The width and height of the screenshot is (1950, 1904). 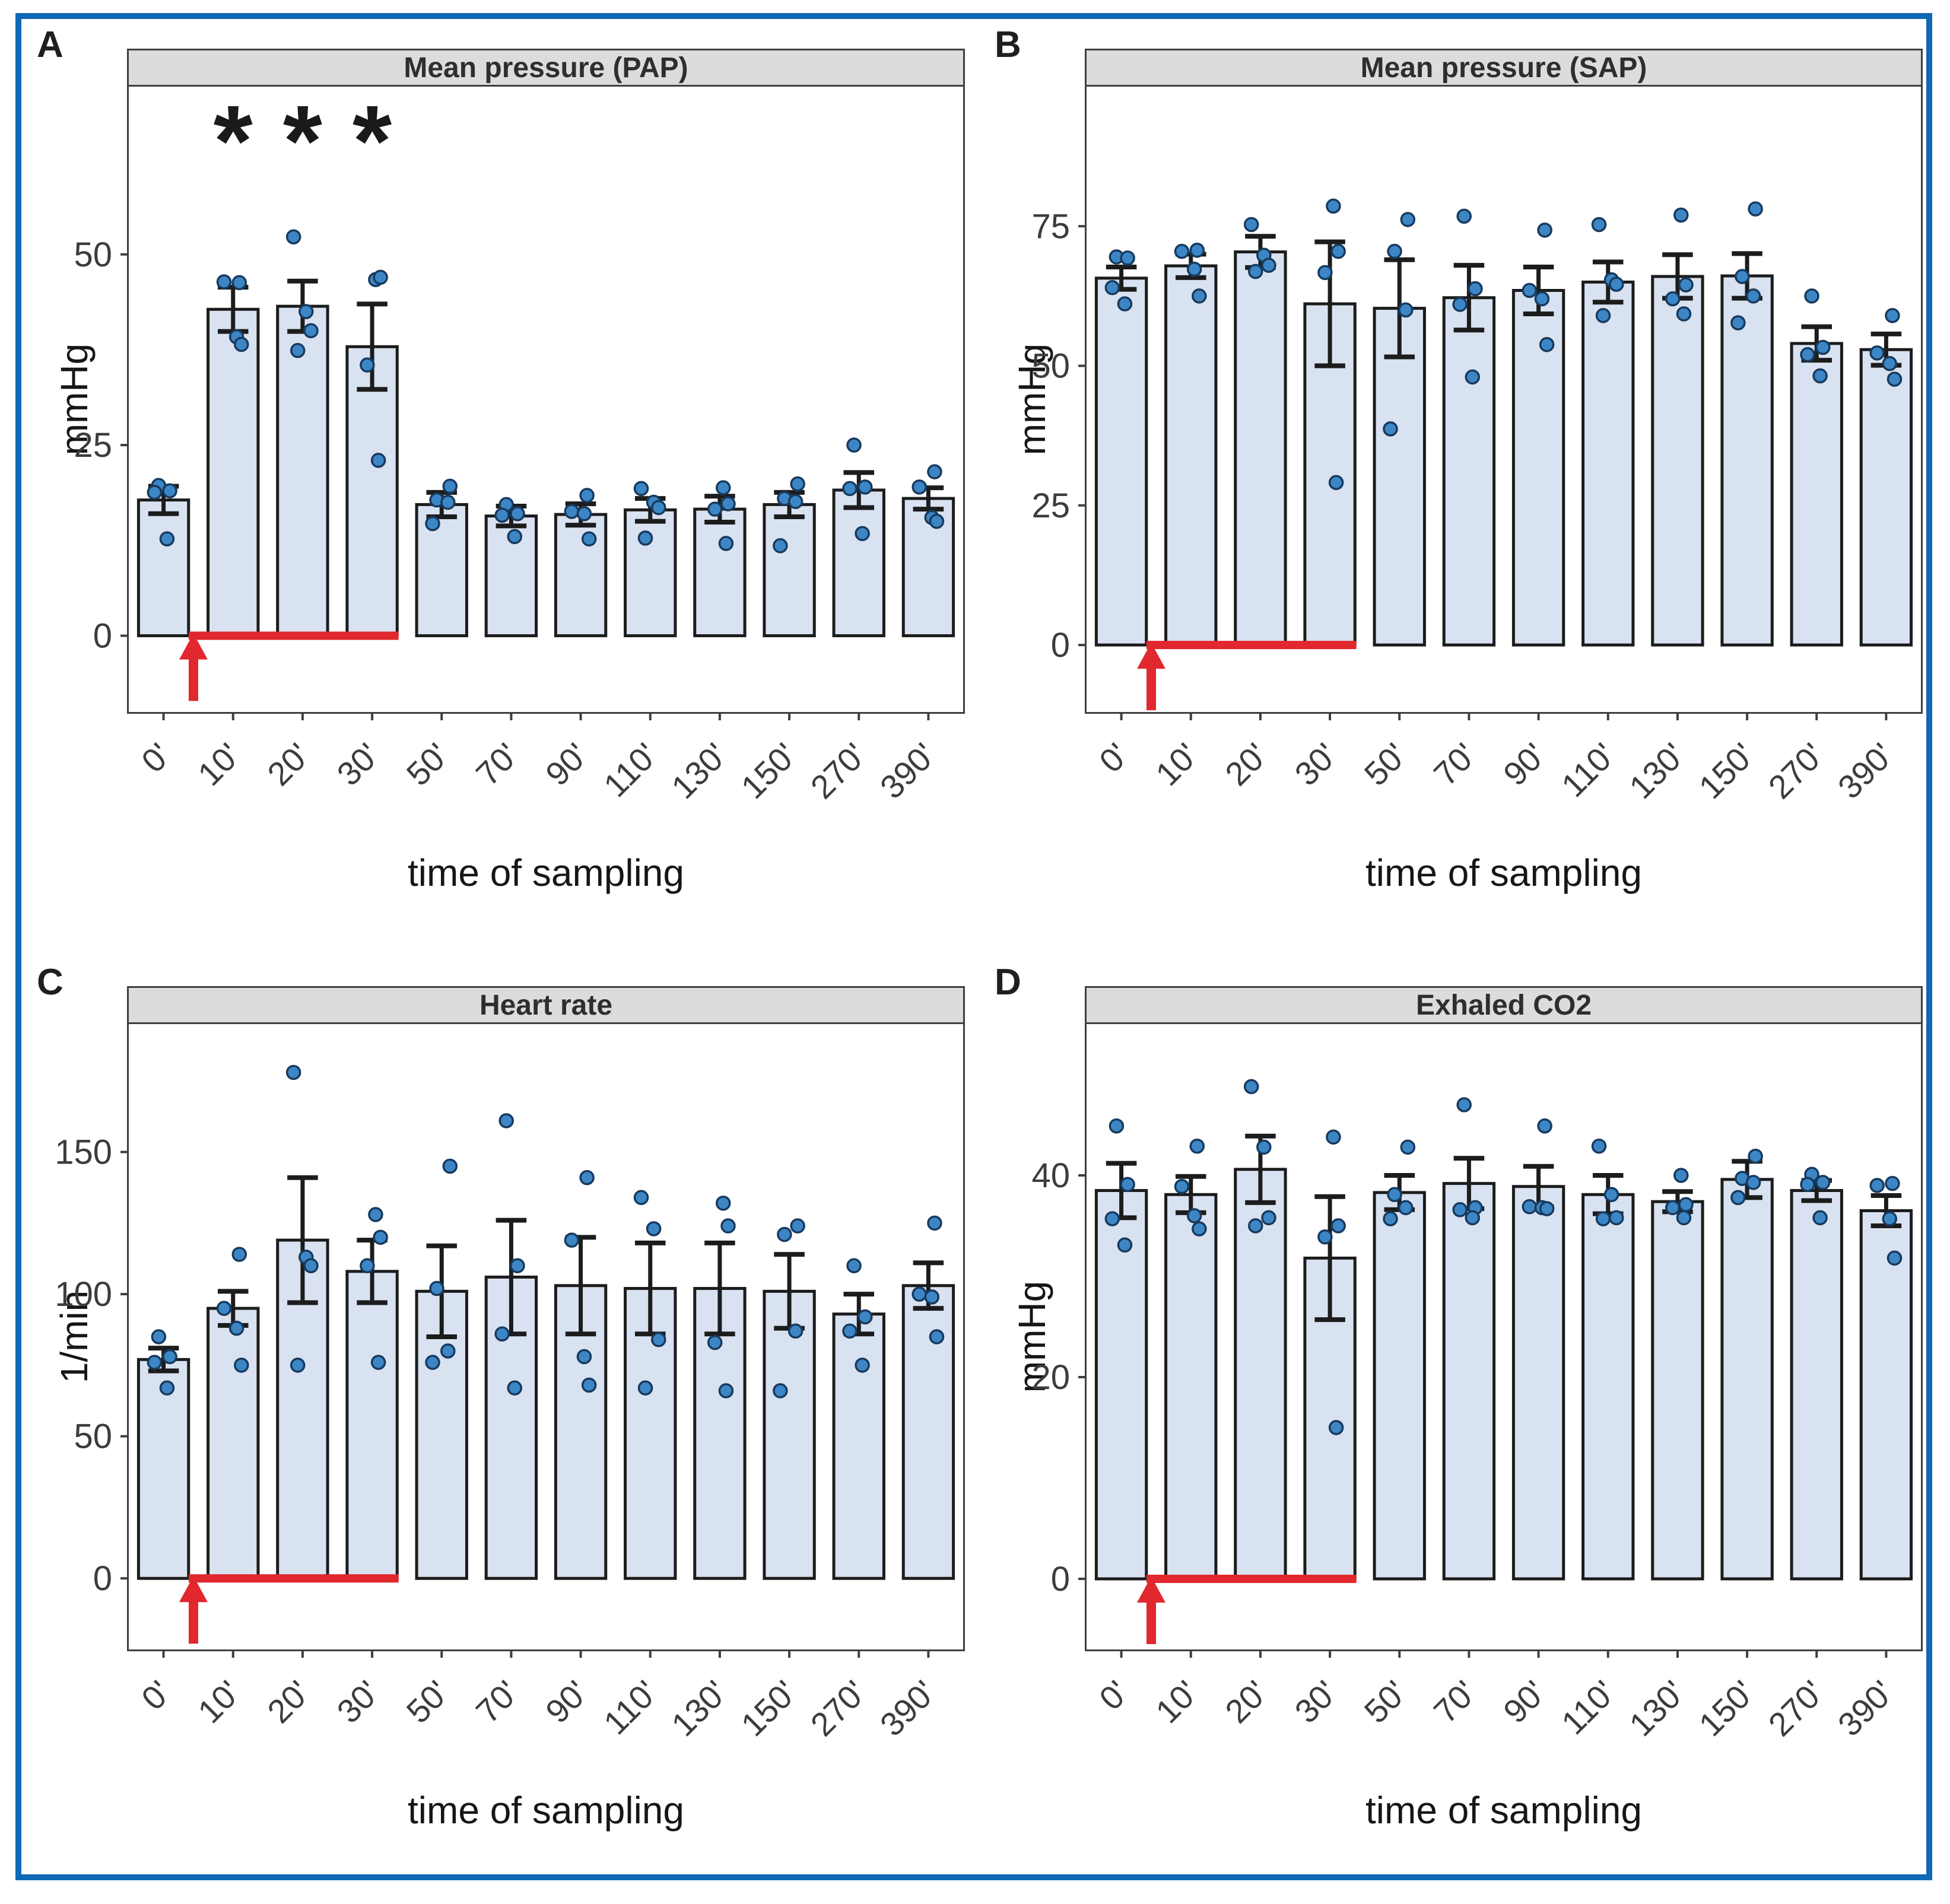 I want to click on y-tick-label: 150, so click(x=83, y=1152).